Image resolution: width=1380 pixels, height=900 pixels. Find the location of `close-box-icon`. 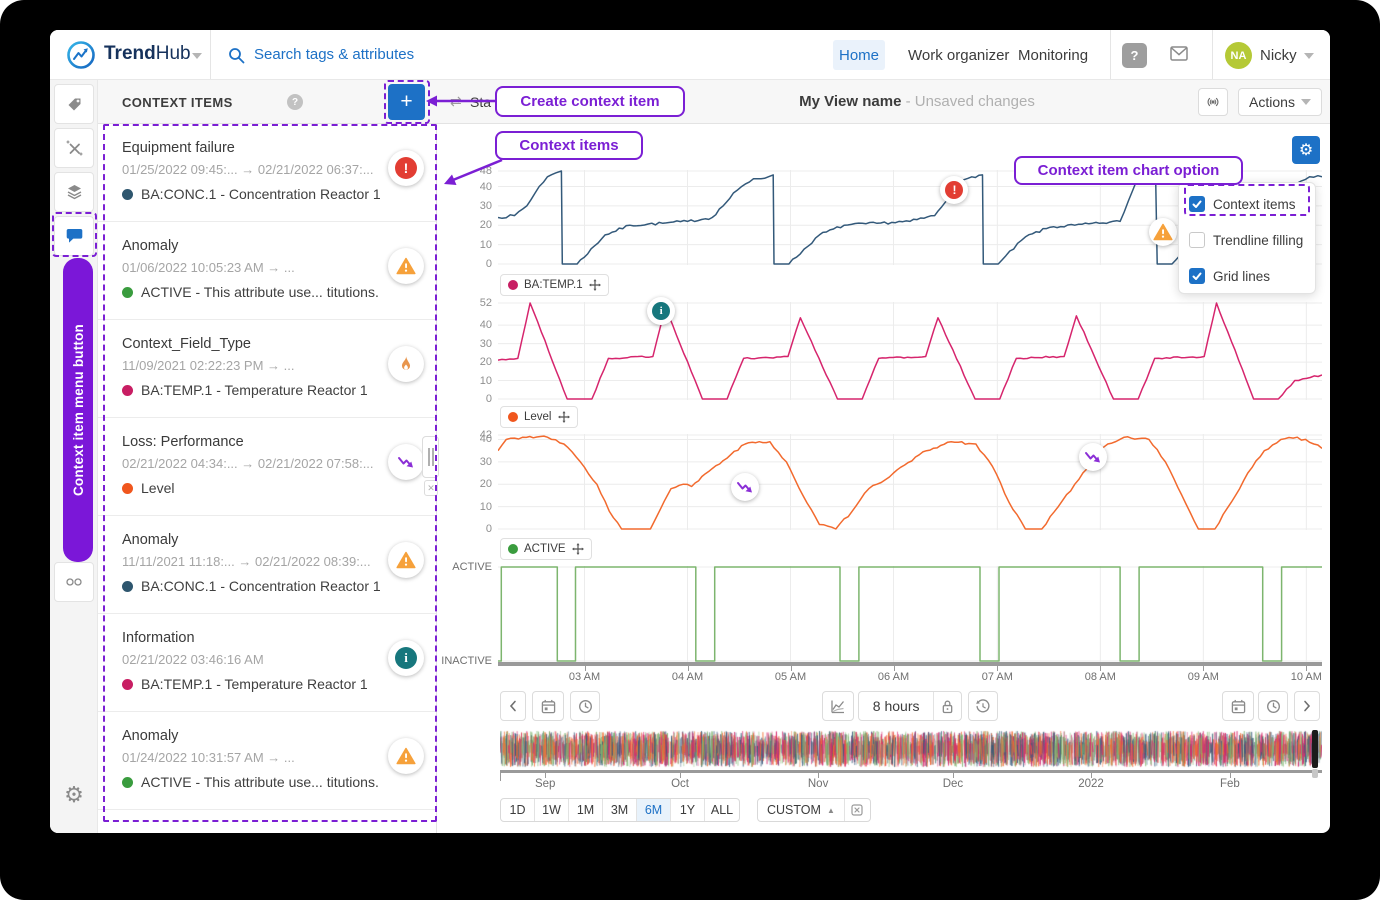

close-box-icon is located at coordinates (857, 810).